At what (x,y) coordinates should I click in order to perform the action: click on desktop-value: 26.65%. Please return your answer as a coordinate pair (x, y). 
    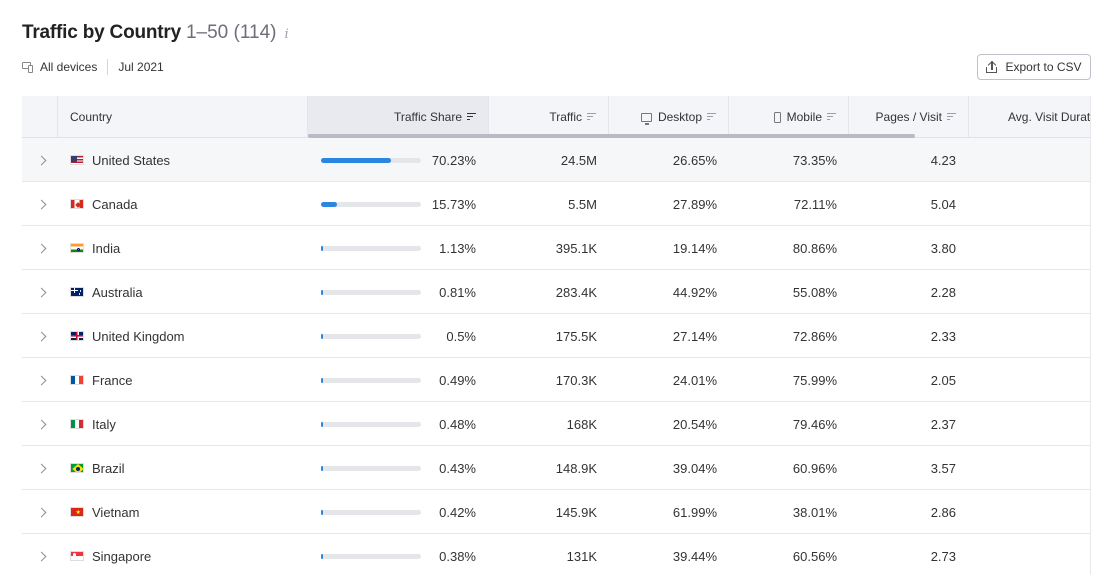
    Looking at the image, I should click on (694, 160).